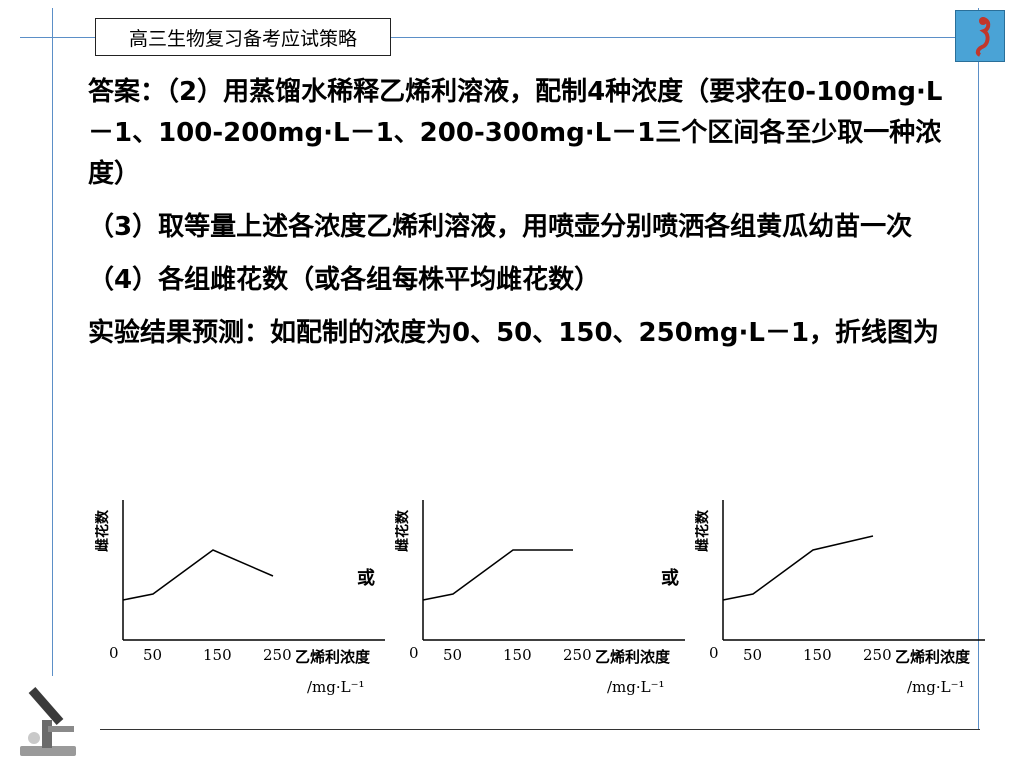  I want to click on slide-title: 高三生物复习备考应试策略, so click(243, 37).